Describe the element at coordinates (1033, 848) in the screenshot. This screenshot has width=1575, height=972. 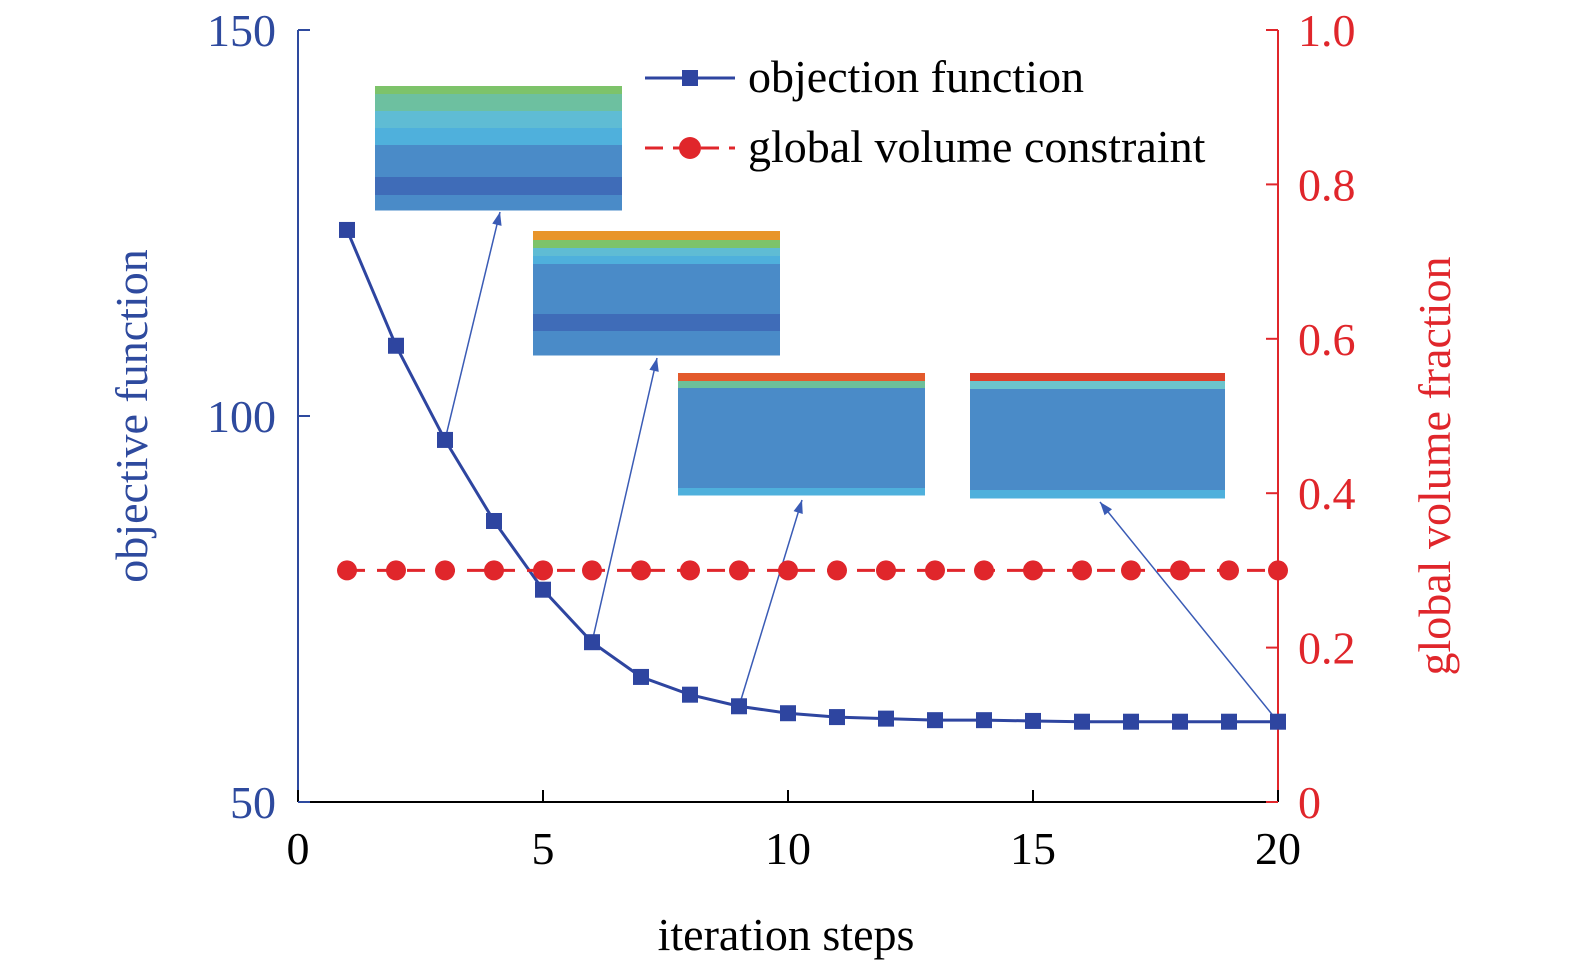
I see `x-tick-label: 15` at that location.